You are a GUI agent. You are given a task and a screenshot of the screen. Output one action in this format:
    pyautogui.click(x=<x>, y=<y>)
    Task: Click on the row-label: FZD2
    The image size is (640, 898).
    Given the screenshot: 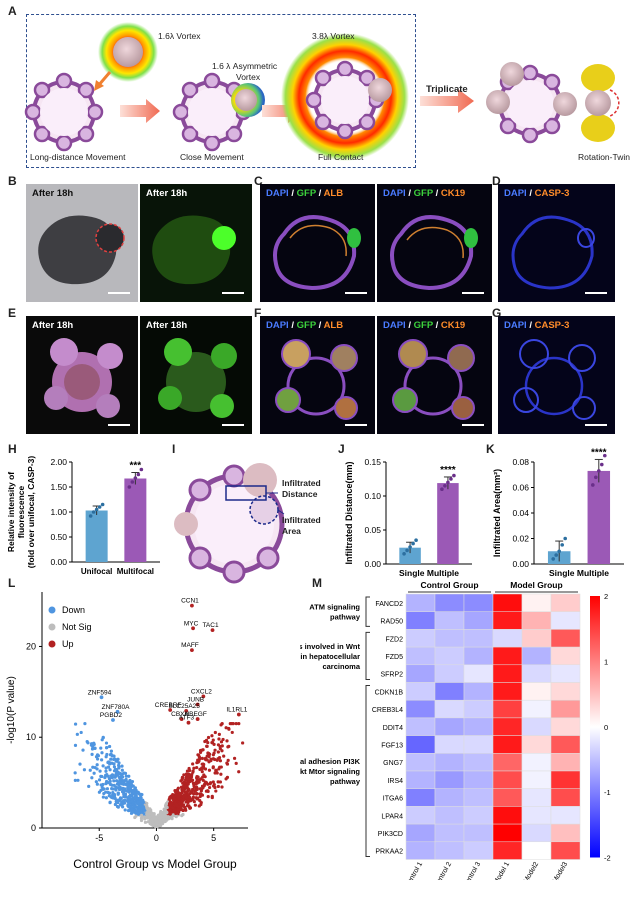 What is the action you would take?
    pyautogui.click(x=395, y=639)
    